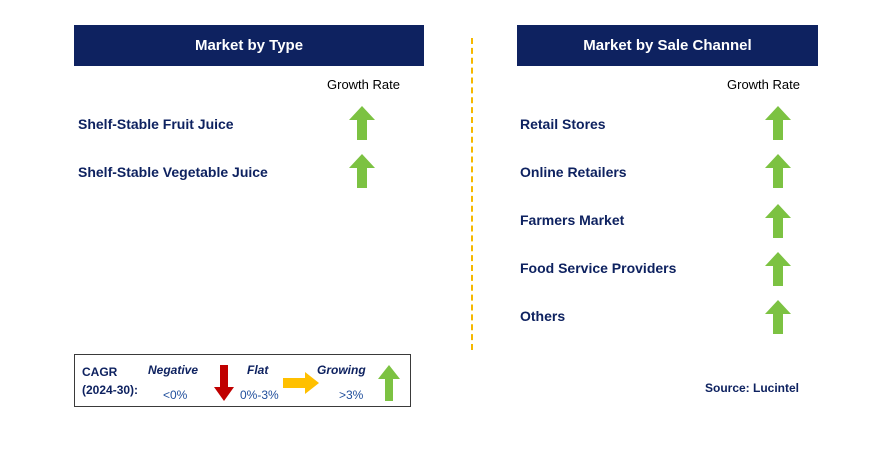 The height and width of the screenshot is (455, 882). What do you see at coordinates (763, 84) in the screenshot?
I see `channel-growth-rate-label: Growth Rate` at bounding box center [763, 84].